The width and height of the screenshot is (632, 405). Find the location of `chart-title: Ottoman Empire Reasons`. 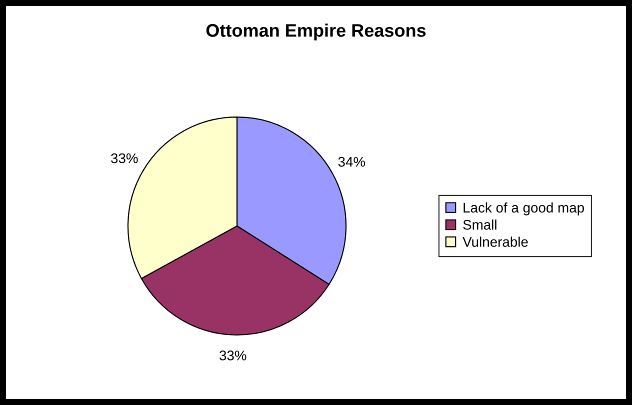

chart-title: Ottoman Empire Reasons is located at coordinates (316, 32).